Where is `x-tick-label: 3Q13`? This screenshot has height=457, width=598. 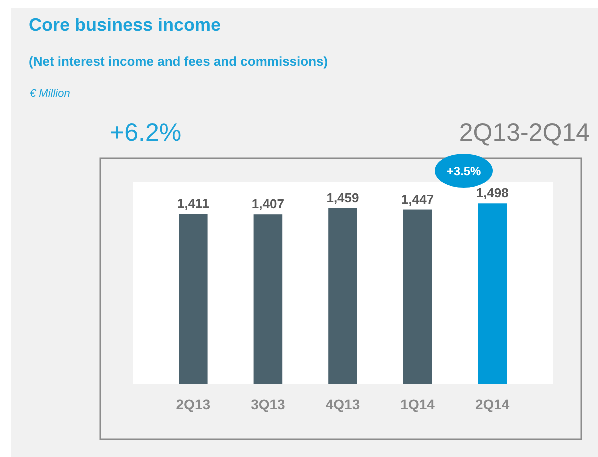 x-tick-label: 3Q13 is located at coordinates (268, 404).